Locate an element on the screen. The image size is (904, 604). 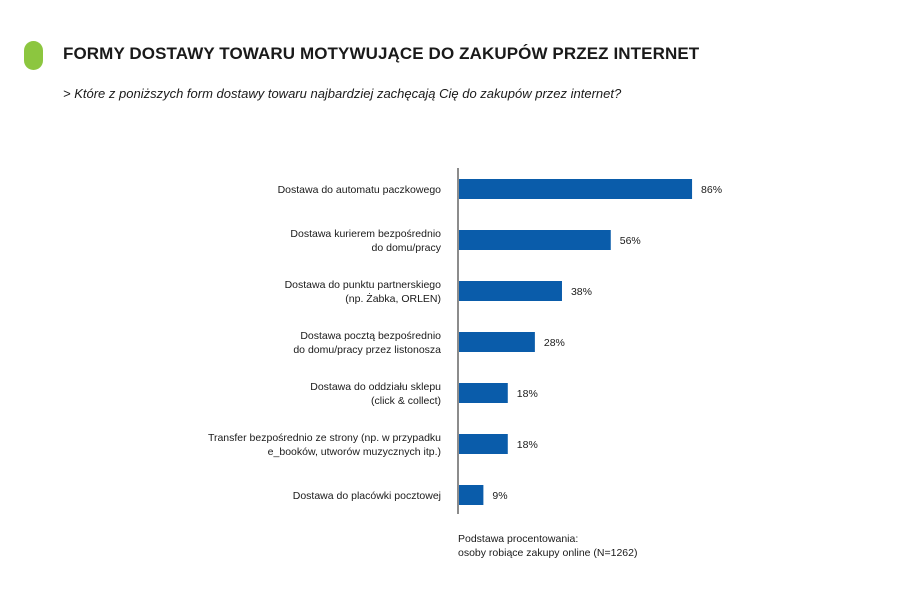
footnote-line-2: osoby robiące zakupy online (N=1262) is located at coordinates (548, 553).